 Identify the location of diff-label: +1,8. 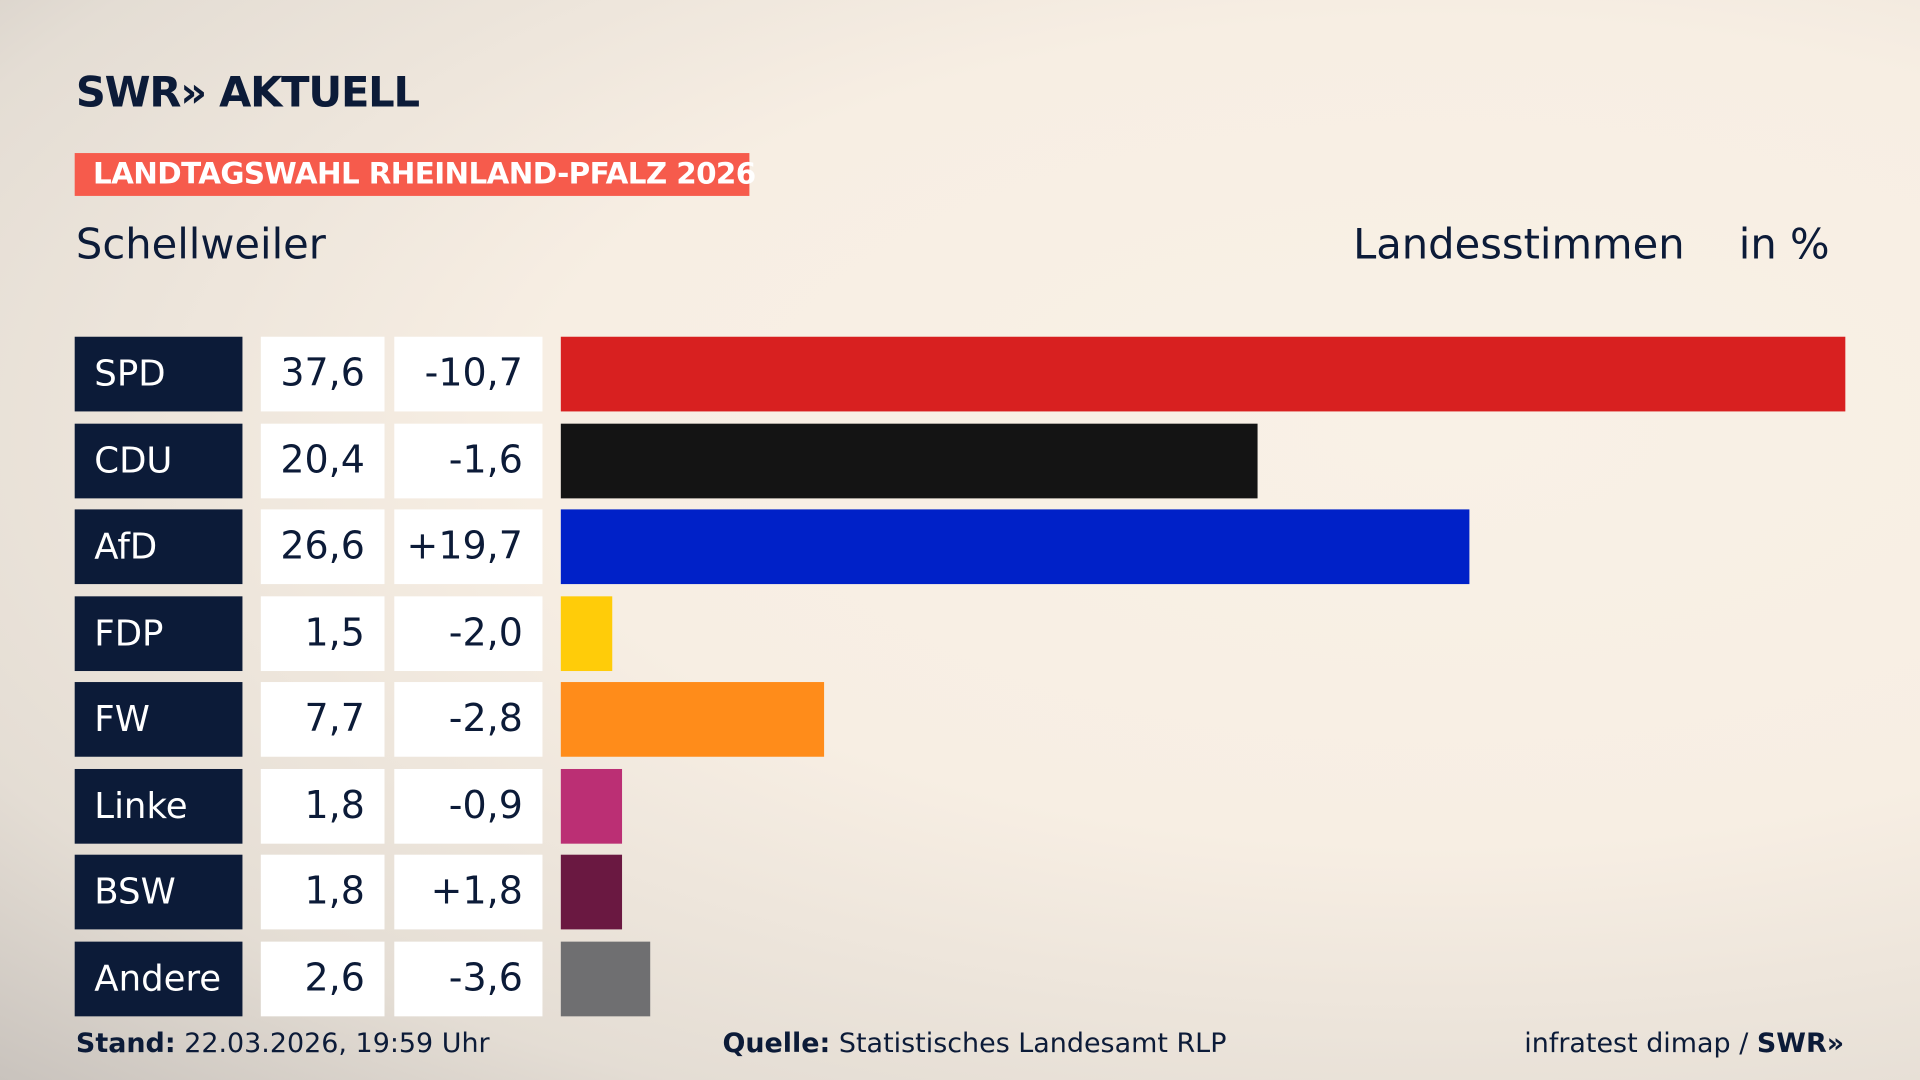
(468, 892).